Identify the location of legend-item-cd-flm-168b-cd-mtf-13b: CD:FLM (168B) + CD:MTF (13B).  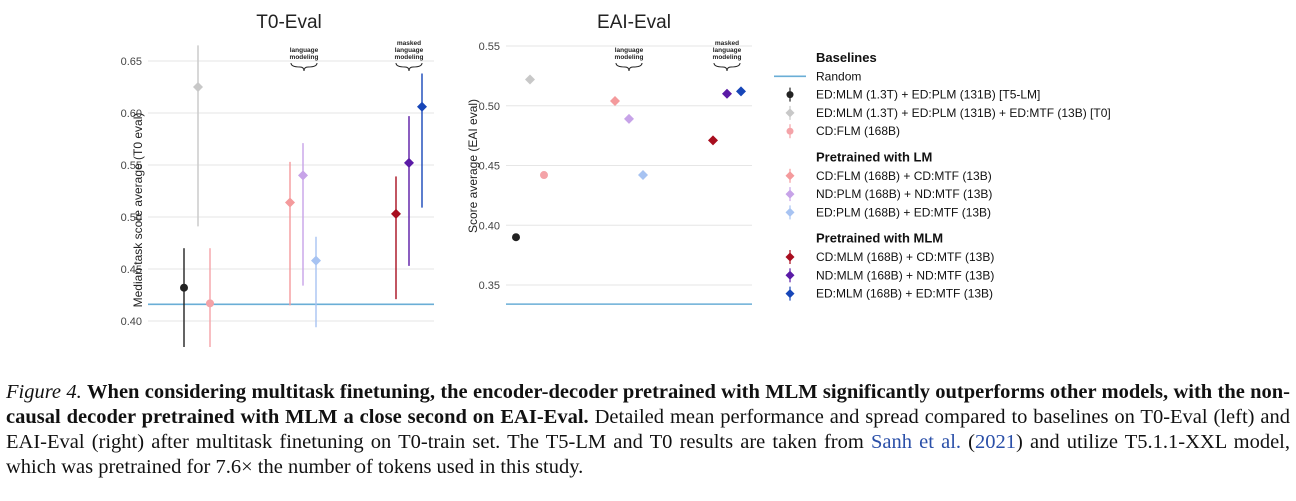
(888, 175).